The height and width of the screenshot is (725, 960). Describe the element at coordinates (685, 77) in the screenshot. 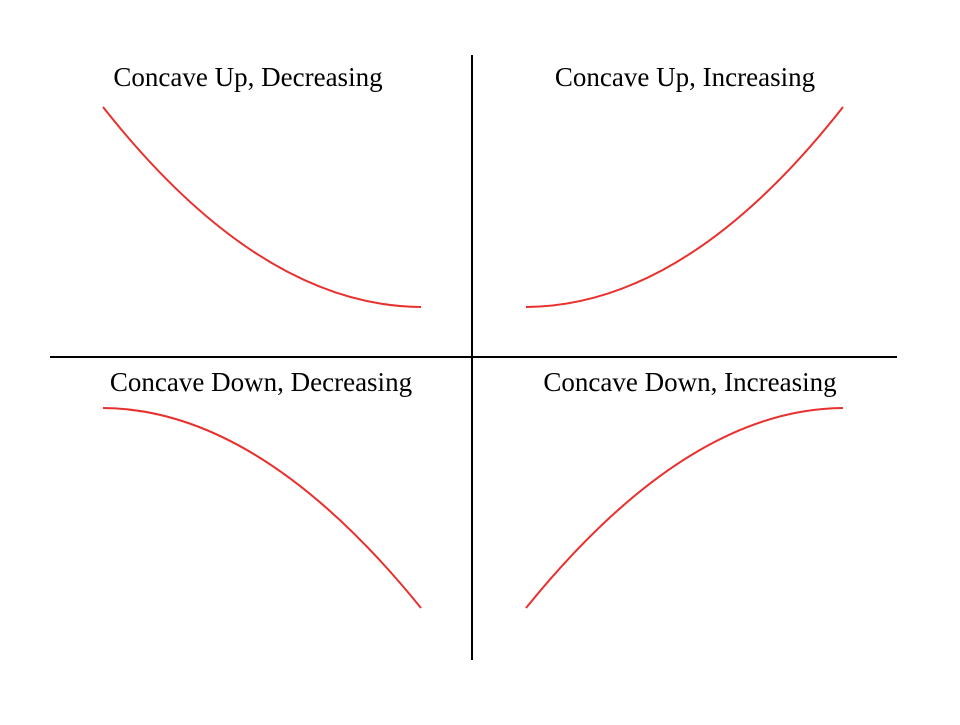

I see `label-concave-up-increasing: Concave Up, Increasing` at that location.